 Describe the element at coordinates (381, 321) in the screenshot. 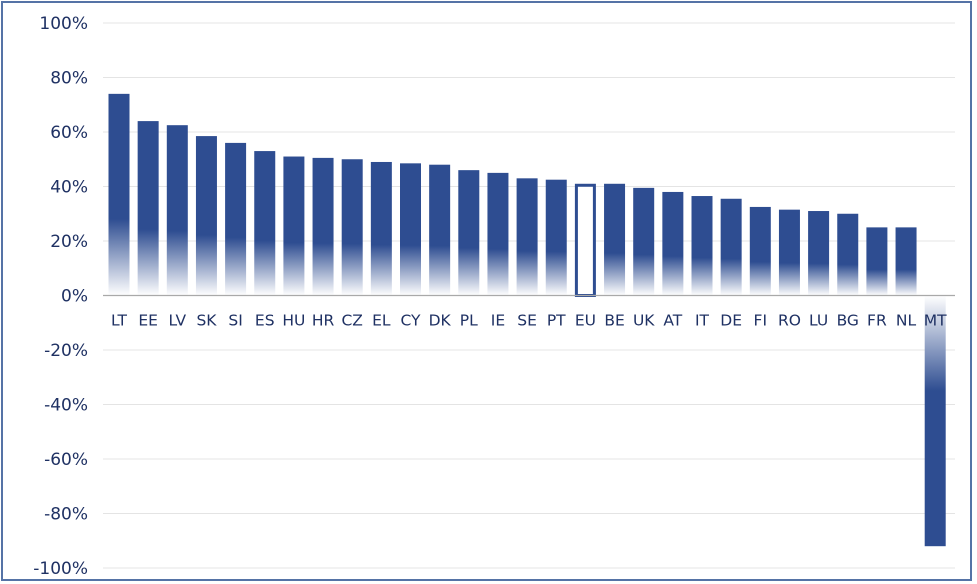

I see `x-tick-label: EL` at that location.